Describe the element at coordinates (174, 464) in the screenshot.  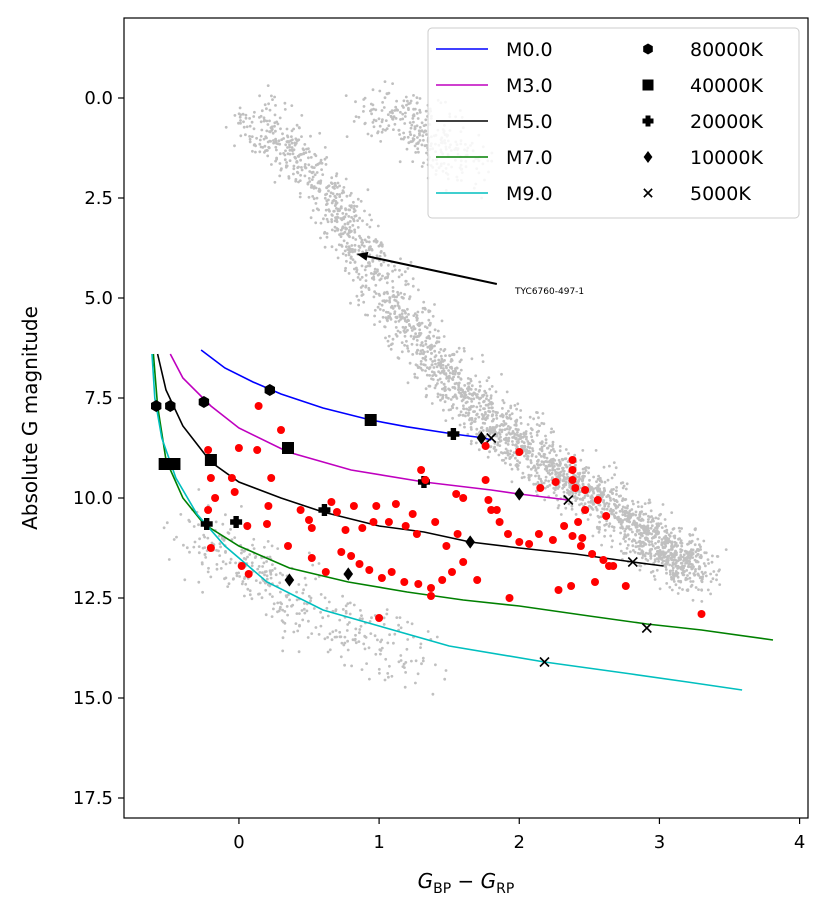
I see `marker-40000K` at that location.